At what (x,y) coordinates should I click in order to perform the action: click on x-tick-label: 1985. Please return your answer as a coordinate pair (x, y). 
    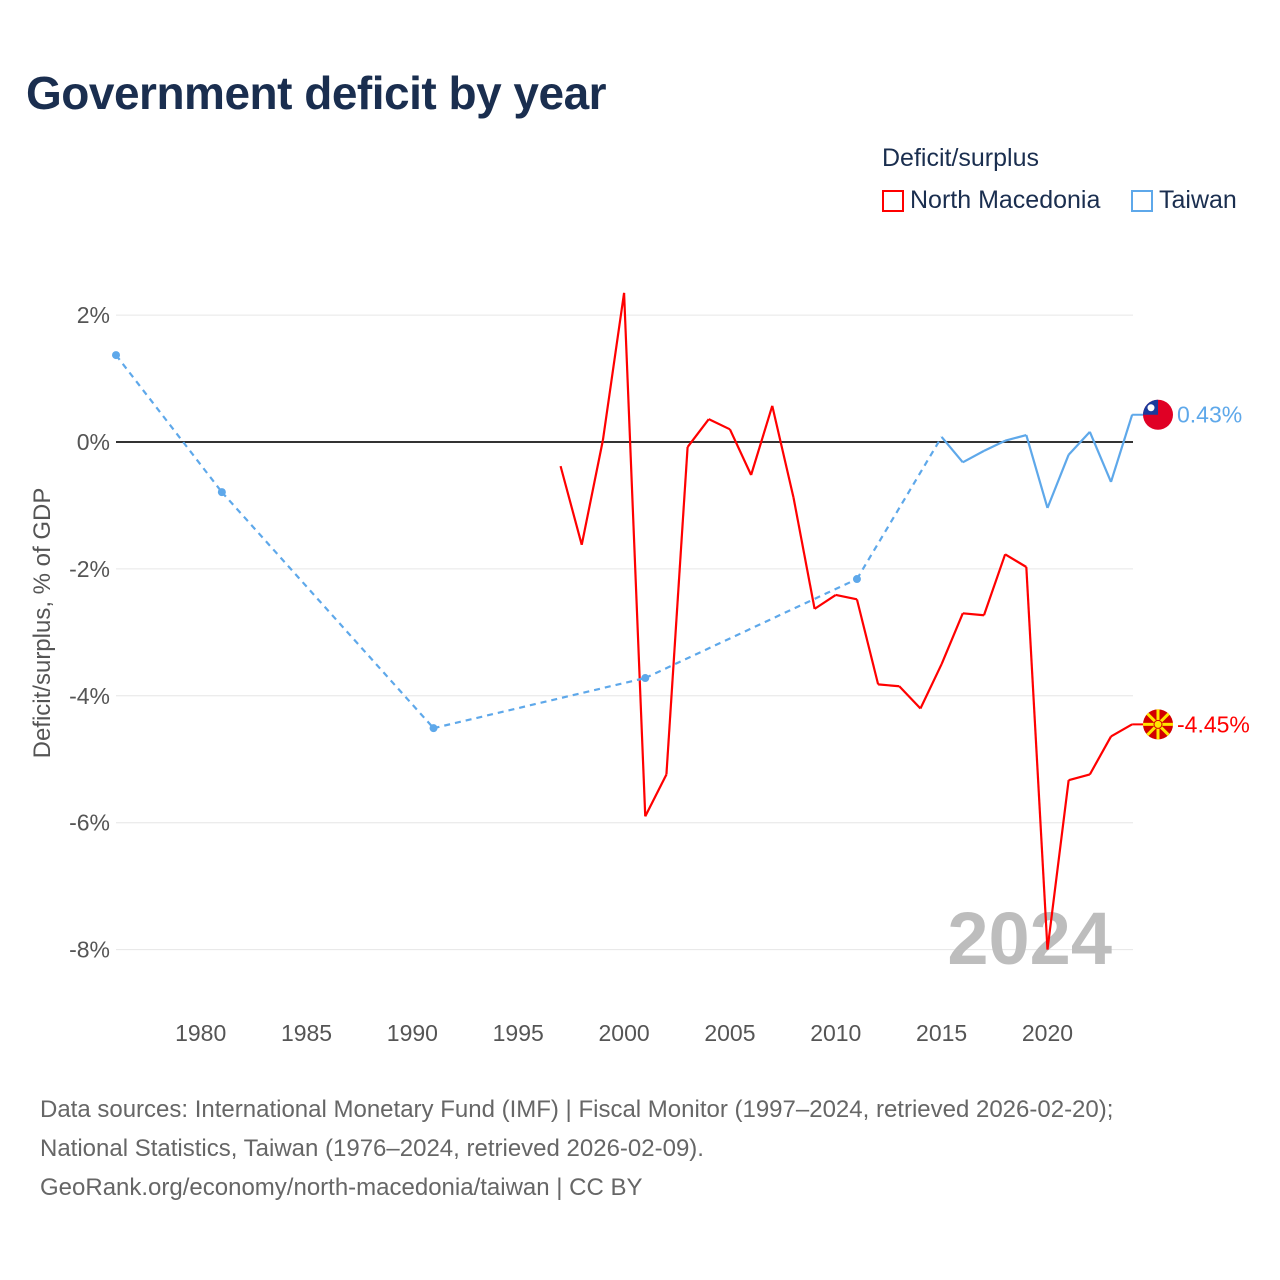
    Looking at the image, I should click on (306, 1033).